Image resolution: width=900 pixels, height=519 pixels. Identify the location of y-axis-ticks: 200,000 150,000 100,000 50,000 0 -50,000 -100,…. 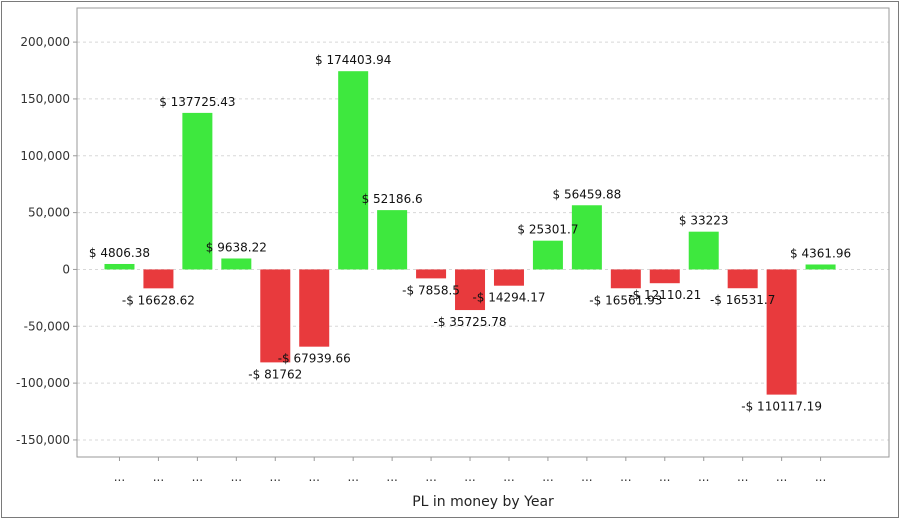
(46, 241).